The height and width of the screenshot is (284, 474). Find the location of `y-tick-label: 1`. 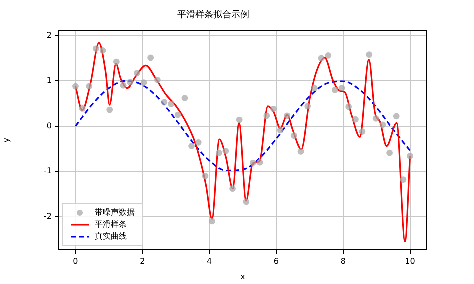

y-tick-label: 1 is located at coordinates (49, 81).